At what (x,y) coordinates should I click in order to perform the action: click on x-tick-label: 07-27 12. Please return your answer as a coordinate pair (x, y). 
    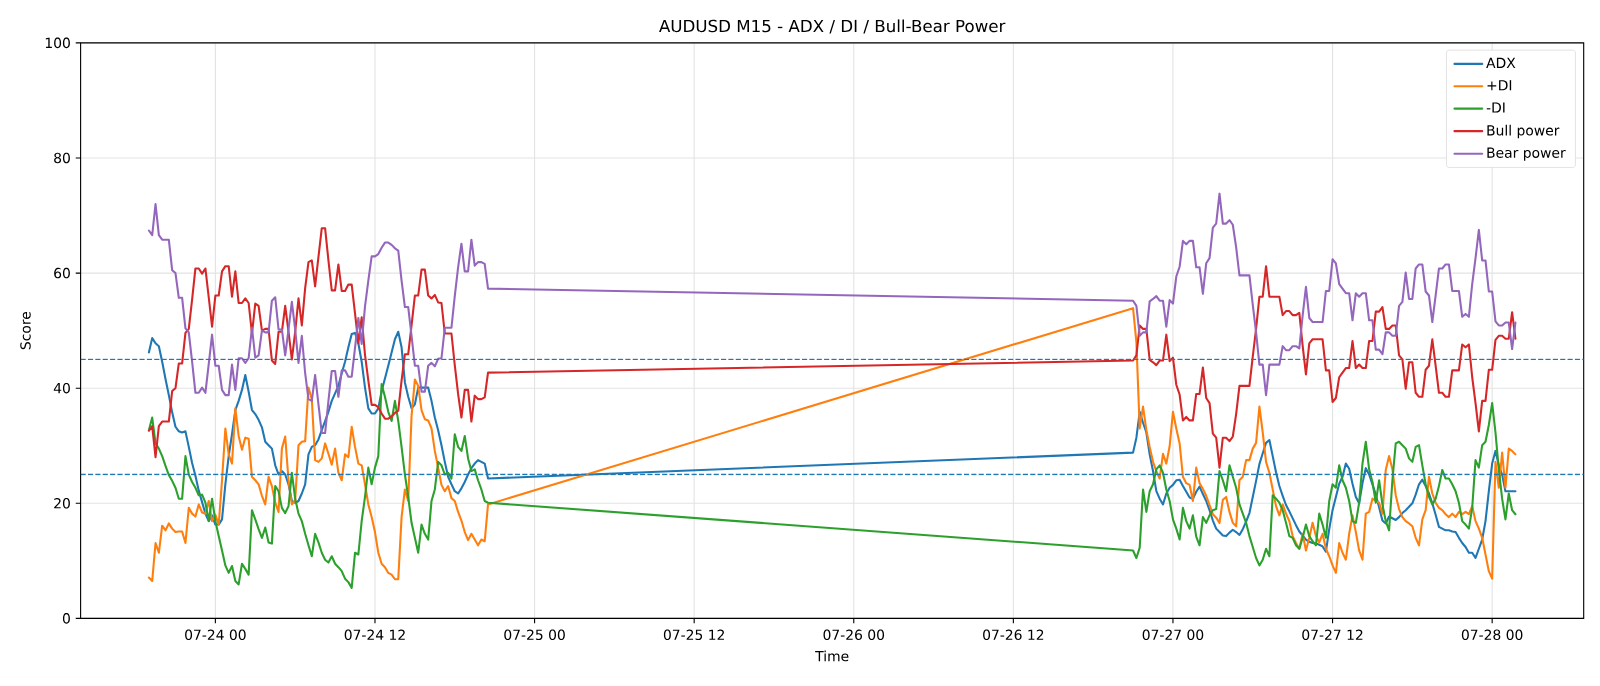
    Looking at the image, I should click on (1332, 635).